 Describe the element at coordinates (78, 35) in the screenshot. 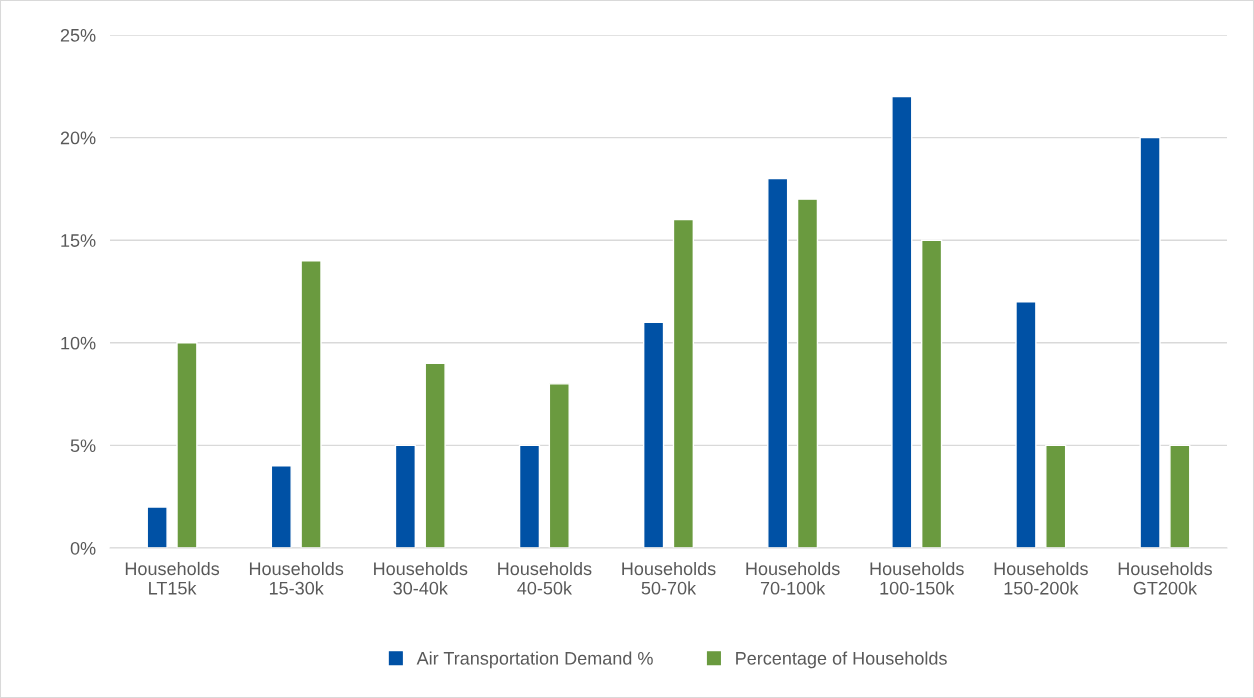

I see `y-tick-label: 25%` at that location.